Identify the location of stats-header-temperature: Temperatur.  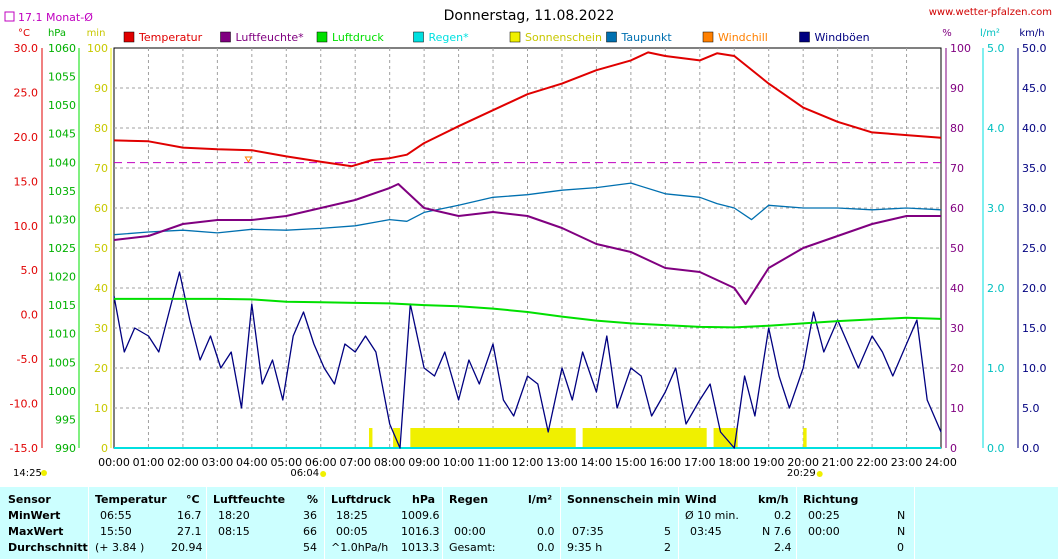
(131, 499).